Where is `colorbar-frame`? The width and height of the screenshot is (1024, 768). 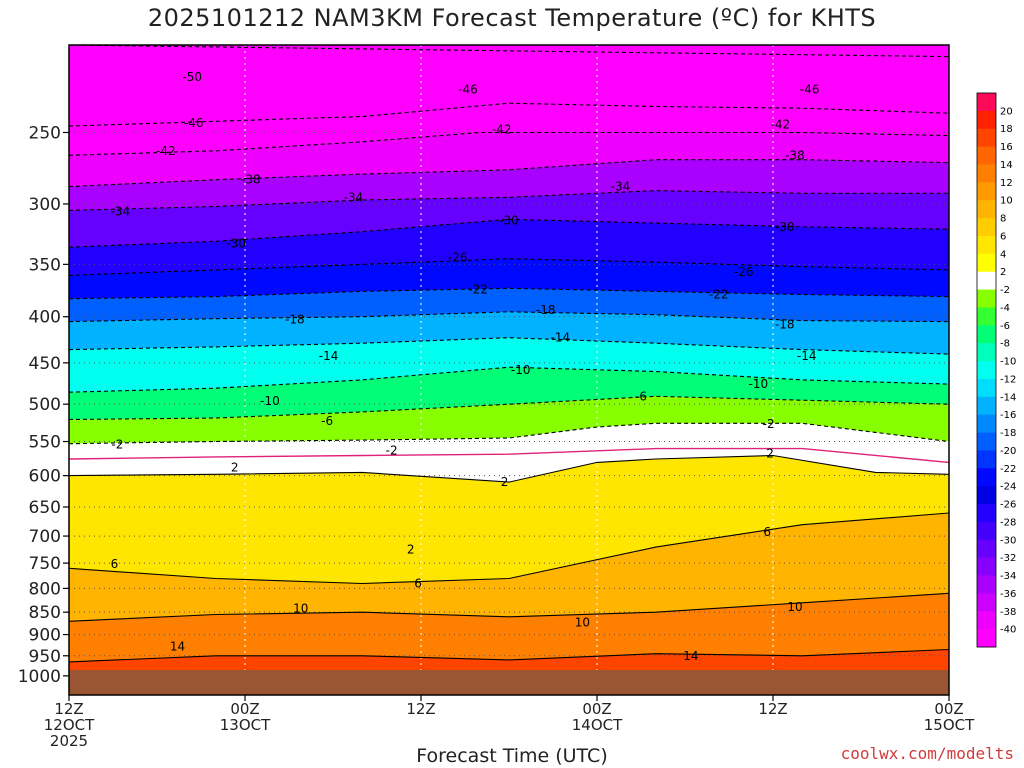
colorbar-frame is located at coordinates (986, 370).